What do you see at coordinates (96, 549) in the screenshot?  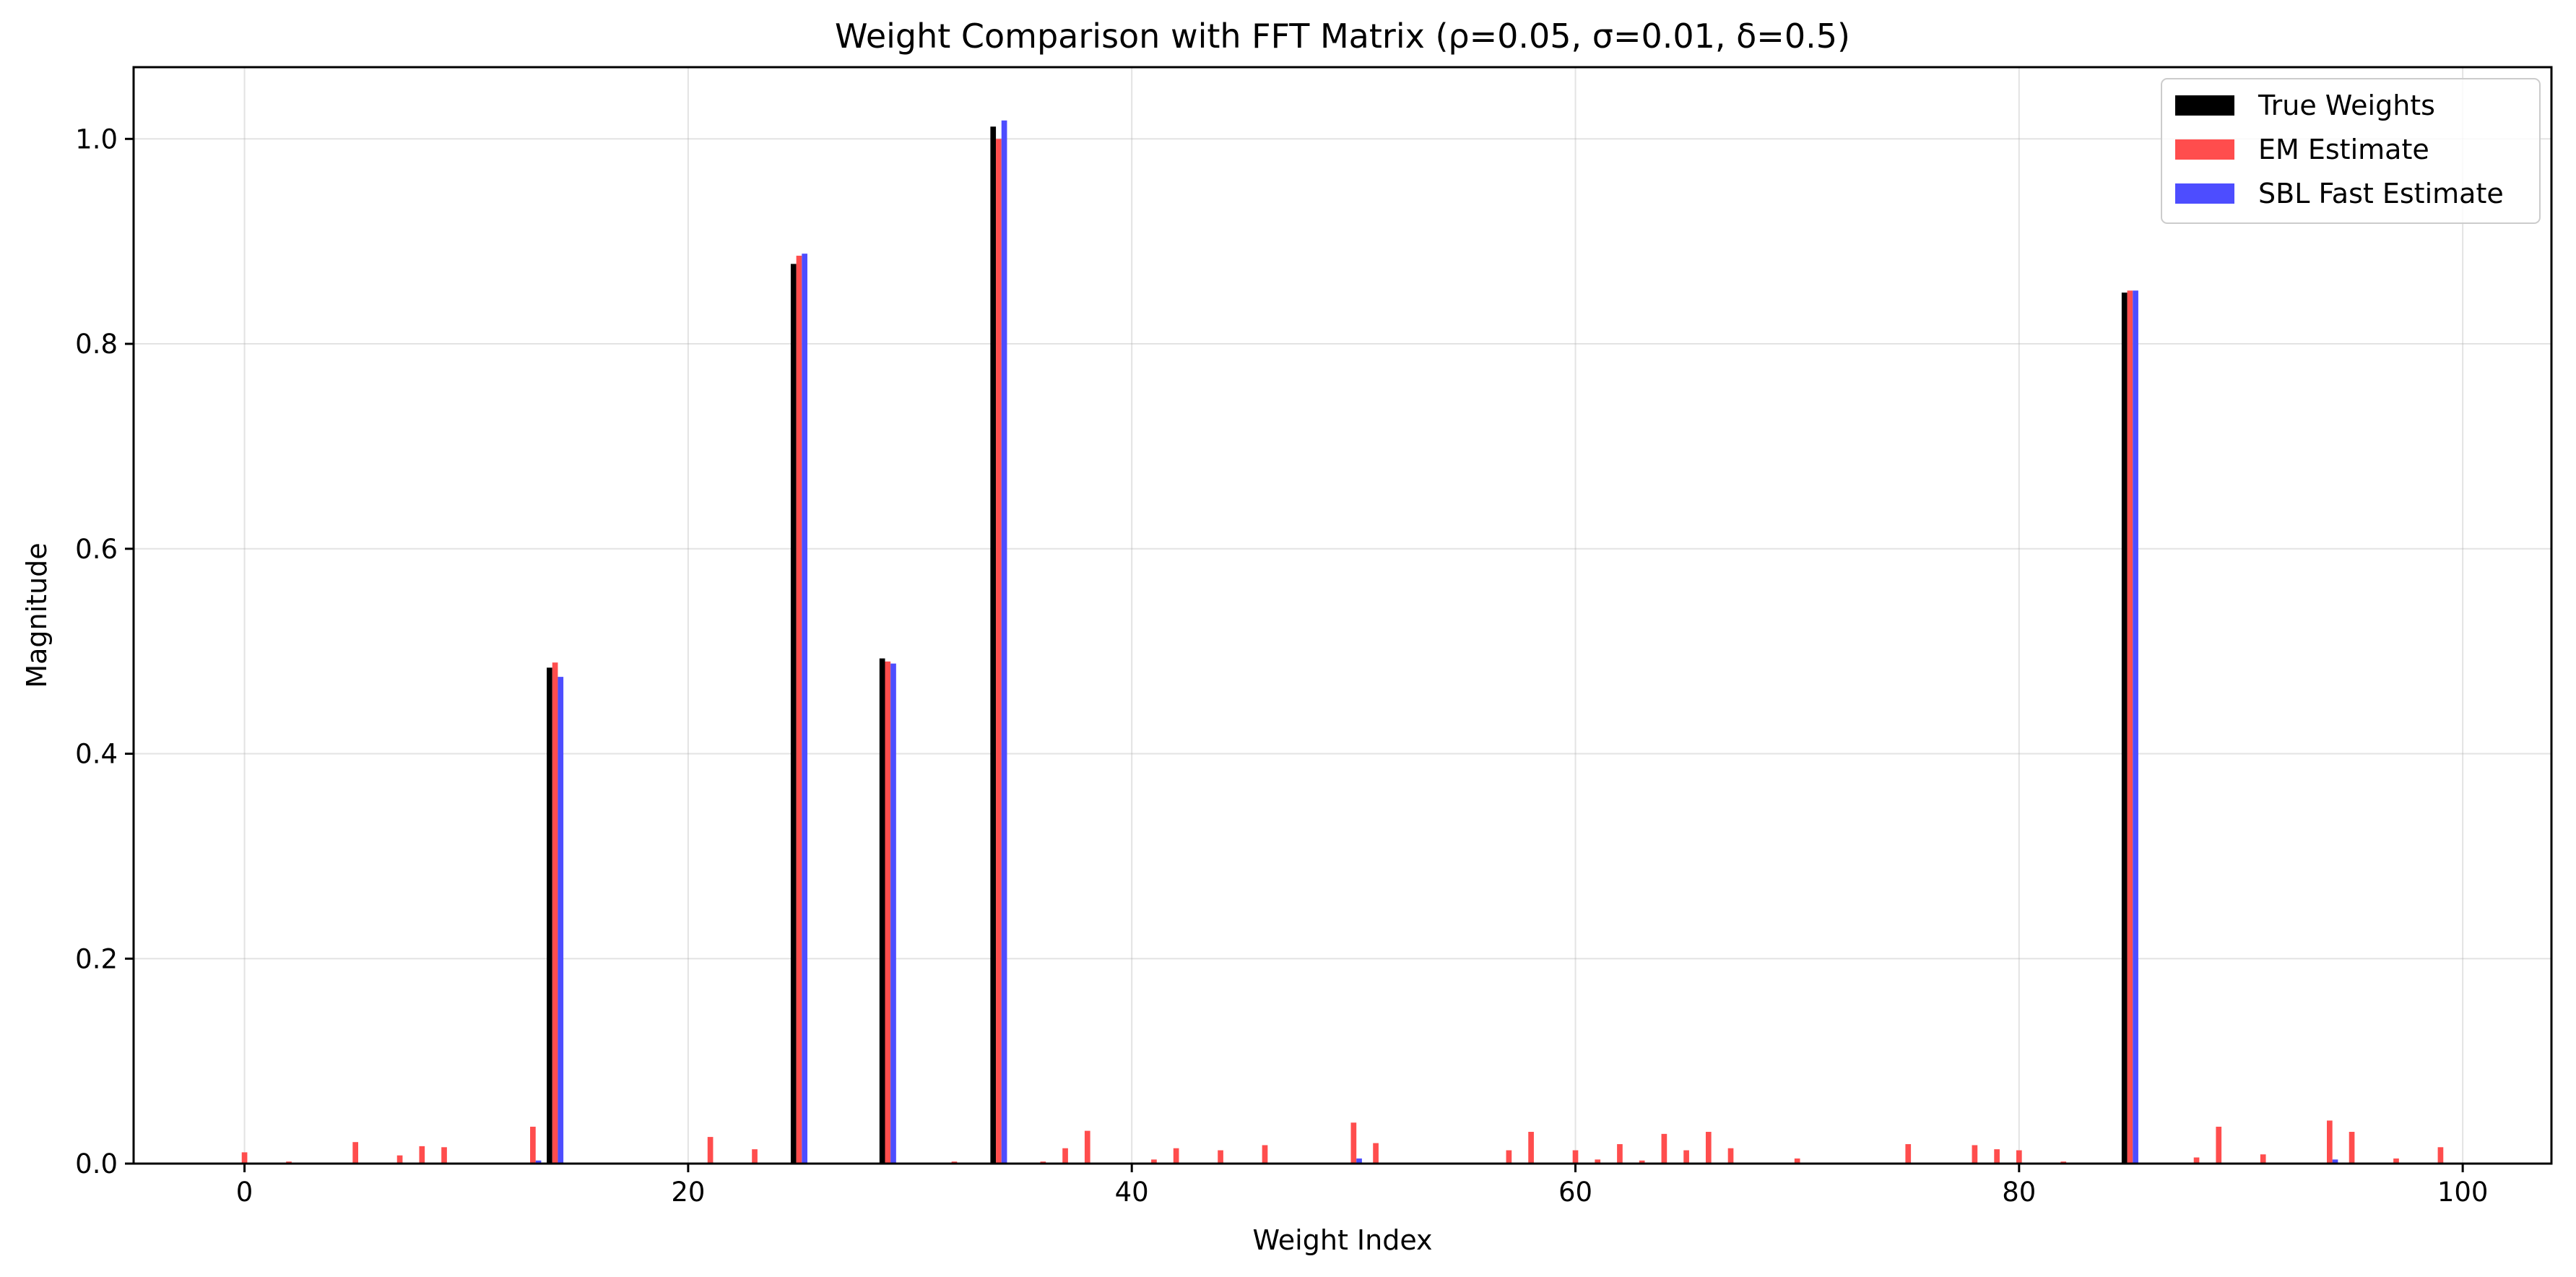 I see `y-tick-label: 0.6` at bounding box center [96, 549].